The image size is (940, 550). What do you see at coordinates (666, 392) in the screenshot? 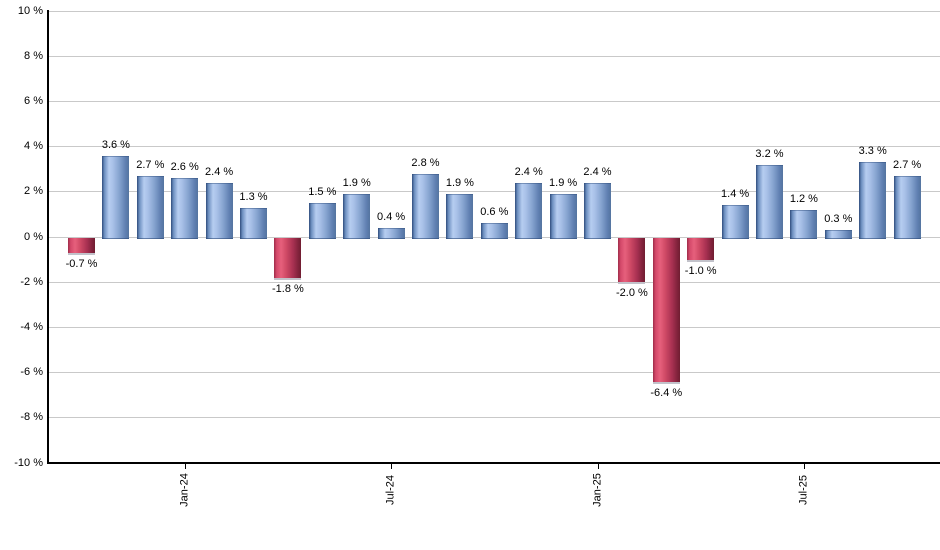
I see `bar-value-label: -6.4 %` at bounding box center [666, 392].